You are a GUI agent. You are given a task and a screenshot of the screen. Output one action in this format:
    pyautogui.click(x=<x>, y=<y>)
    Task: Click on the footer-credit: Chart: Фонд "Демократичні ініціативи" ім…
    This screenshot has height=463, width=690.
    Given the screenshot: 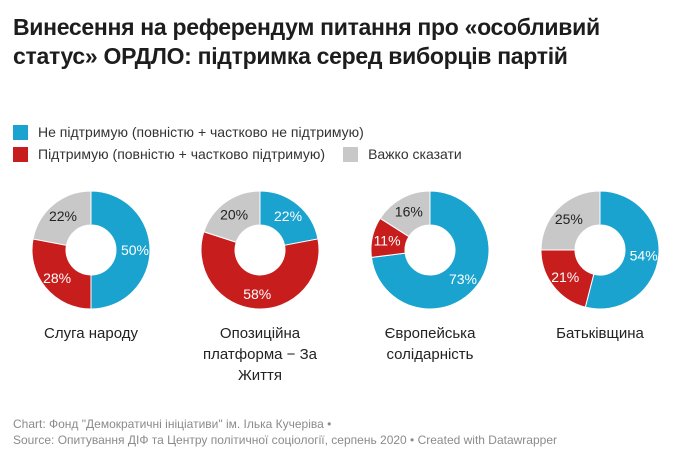 What is the action you would take?
    pyautogui.click(x=172, y=424)
    